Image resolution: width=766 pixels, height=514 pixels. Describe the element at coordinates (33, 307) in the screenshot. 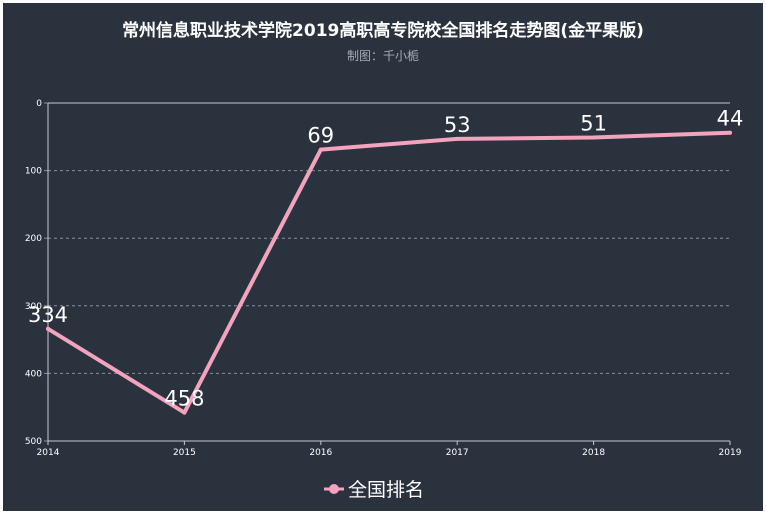

I see `y-tick-label: 300` at that location.